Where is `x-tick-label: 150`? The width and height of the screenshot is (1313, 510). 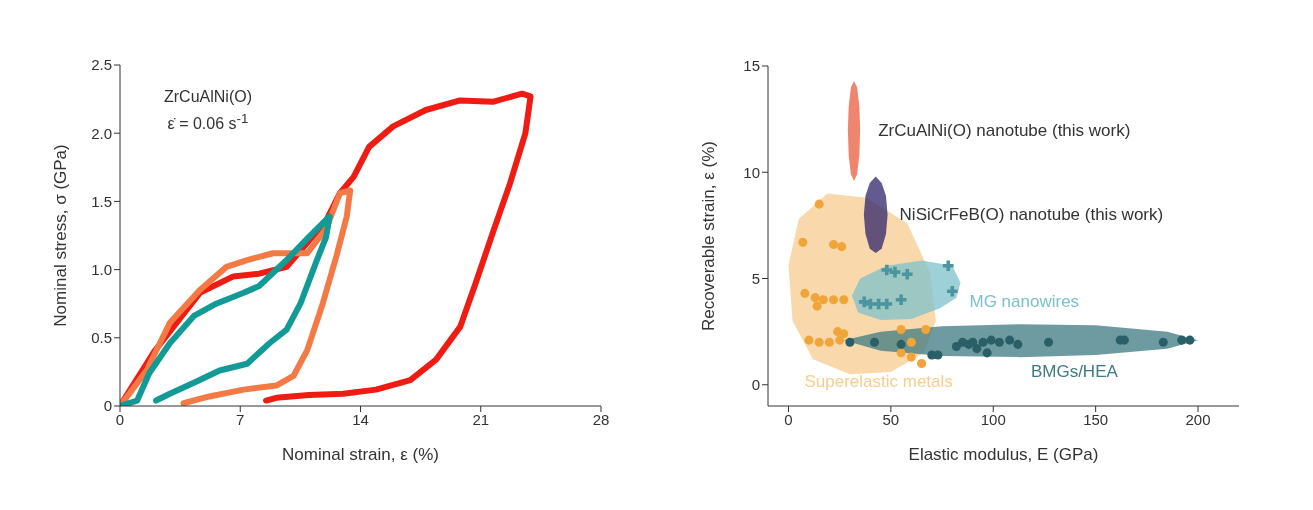
x-tick-label: 150 is located at coordinates (1096, 419).